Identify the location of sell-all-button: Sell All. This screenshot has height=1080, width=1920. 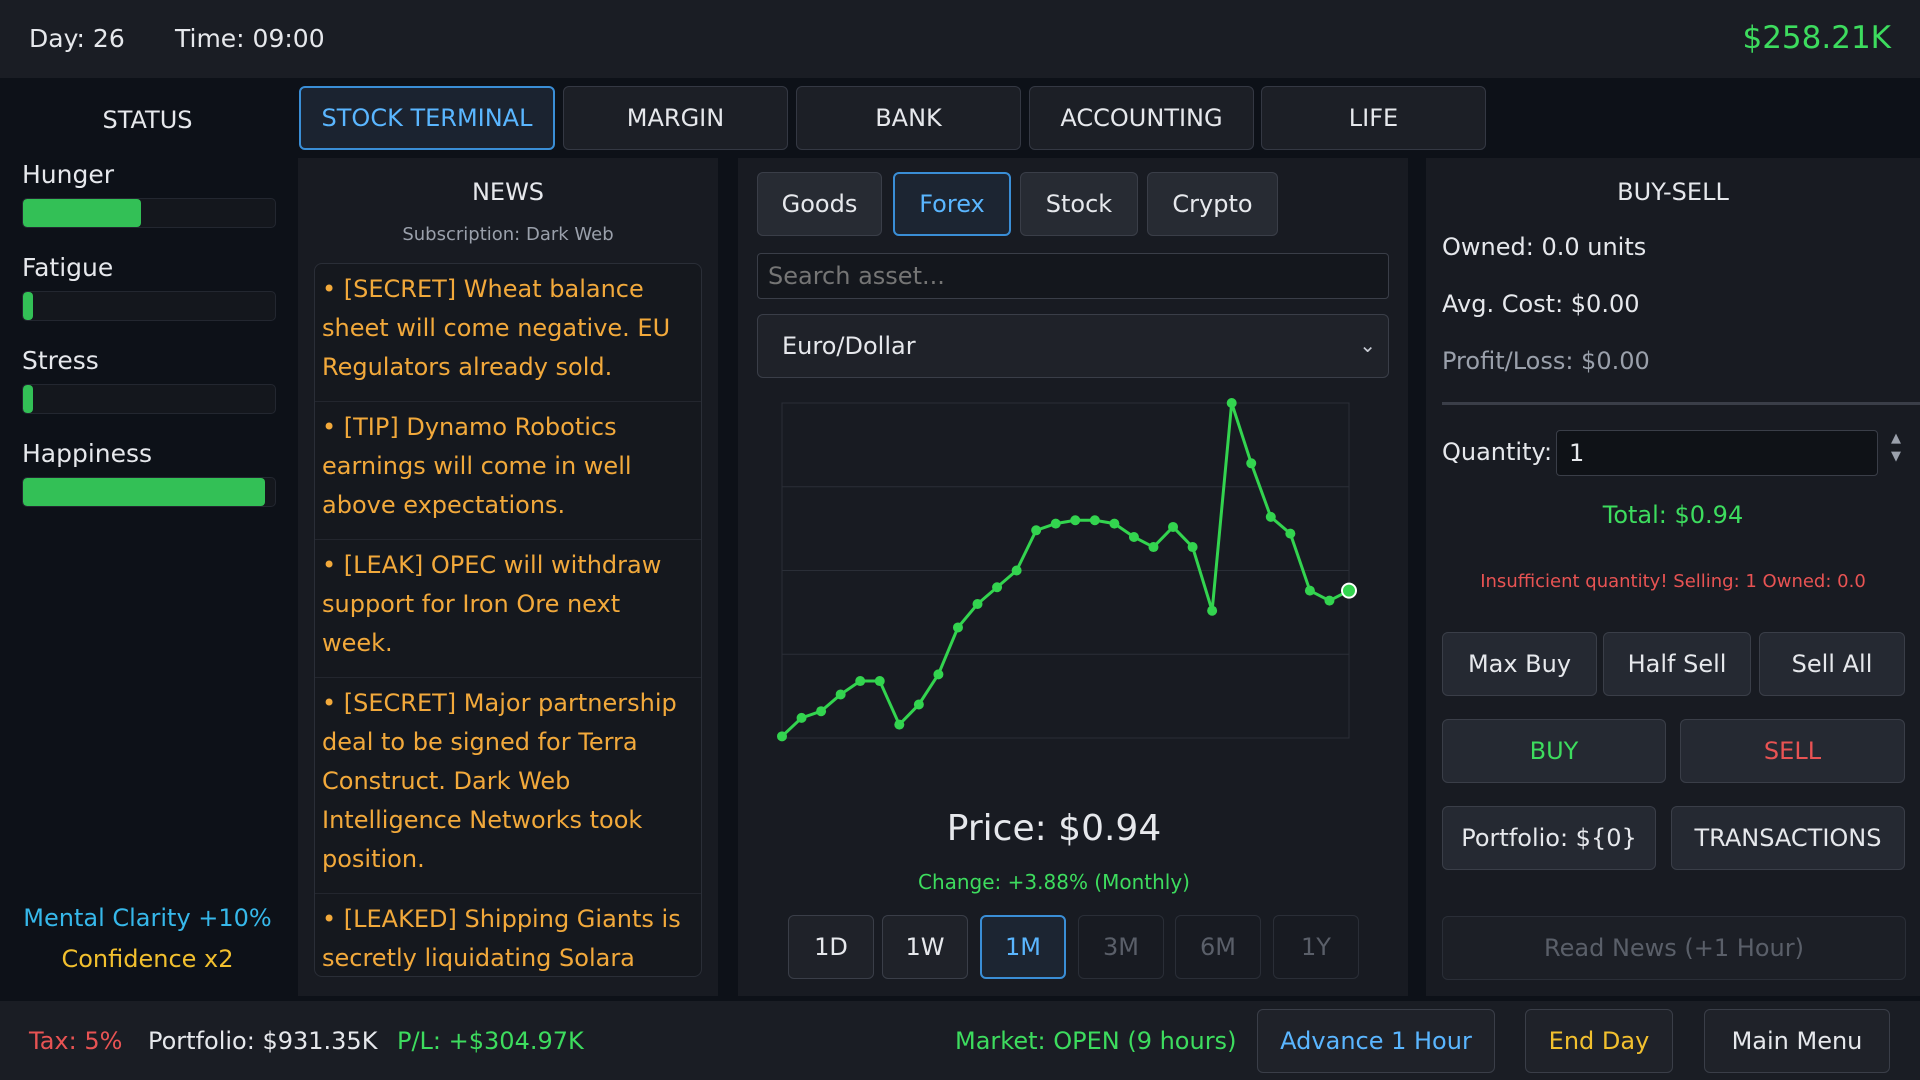
(1832, 664).